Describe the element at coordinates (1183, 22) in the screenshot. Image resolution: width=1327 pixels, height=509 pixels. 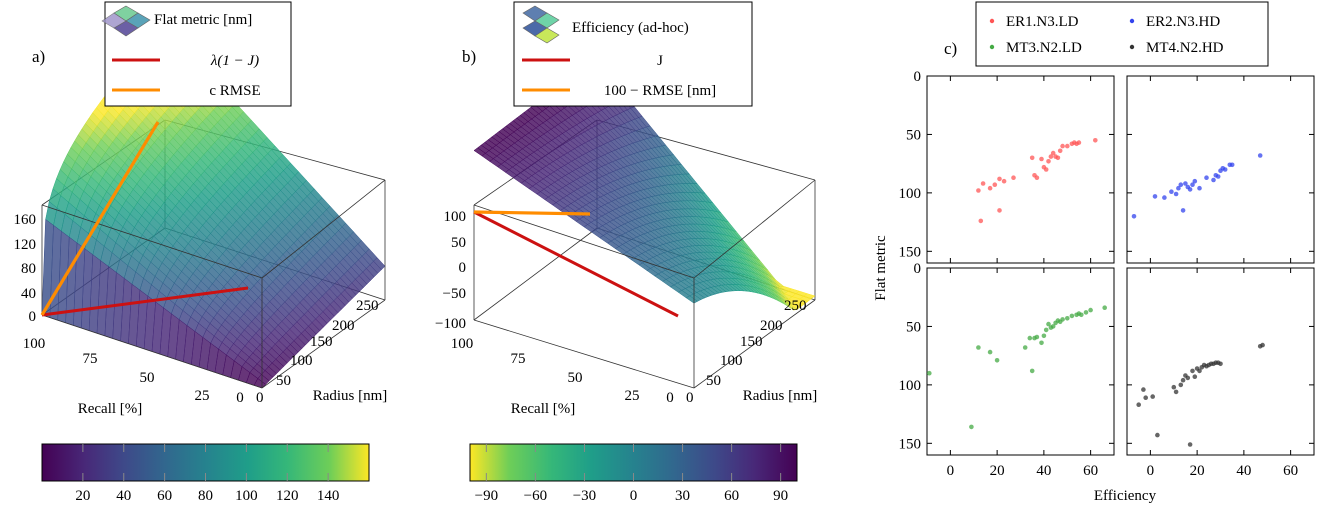
I see `legend-entry: ER2.N3.HD` at that location.